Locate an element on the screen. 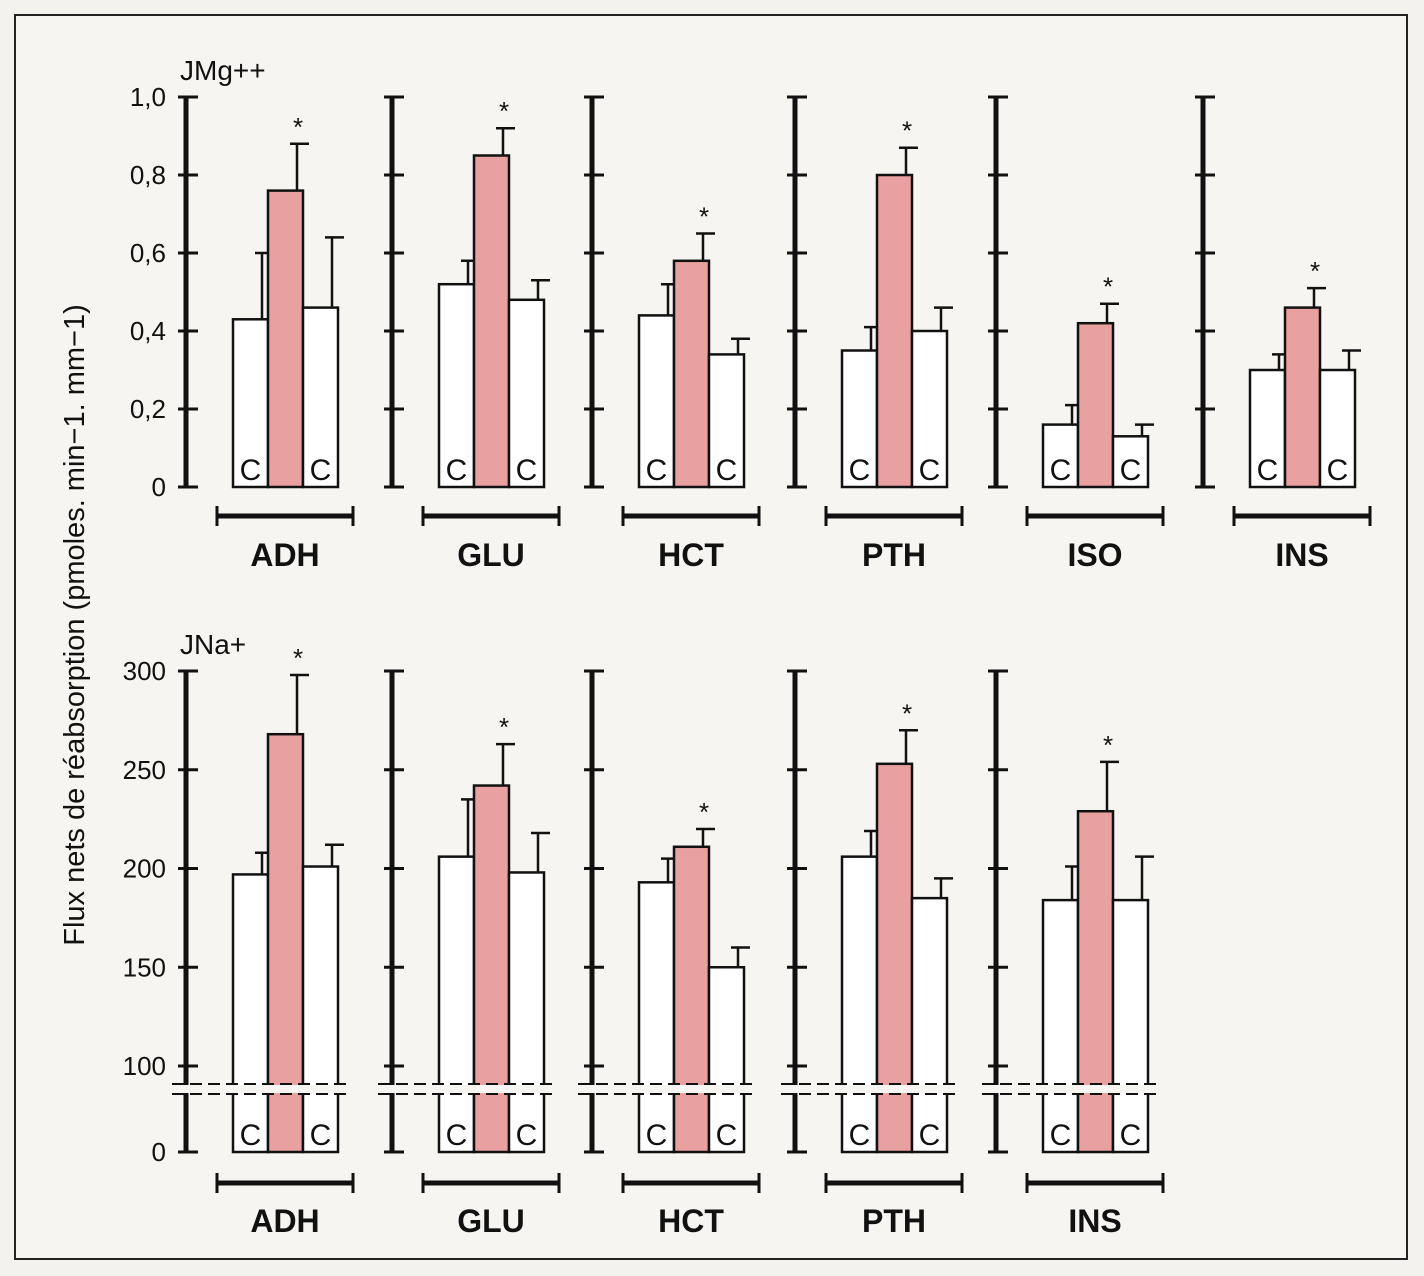 The width and height of the screenshot is (1424, 1276). bar-label-na-4-2: C is located at coordinates (1131, 1135).